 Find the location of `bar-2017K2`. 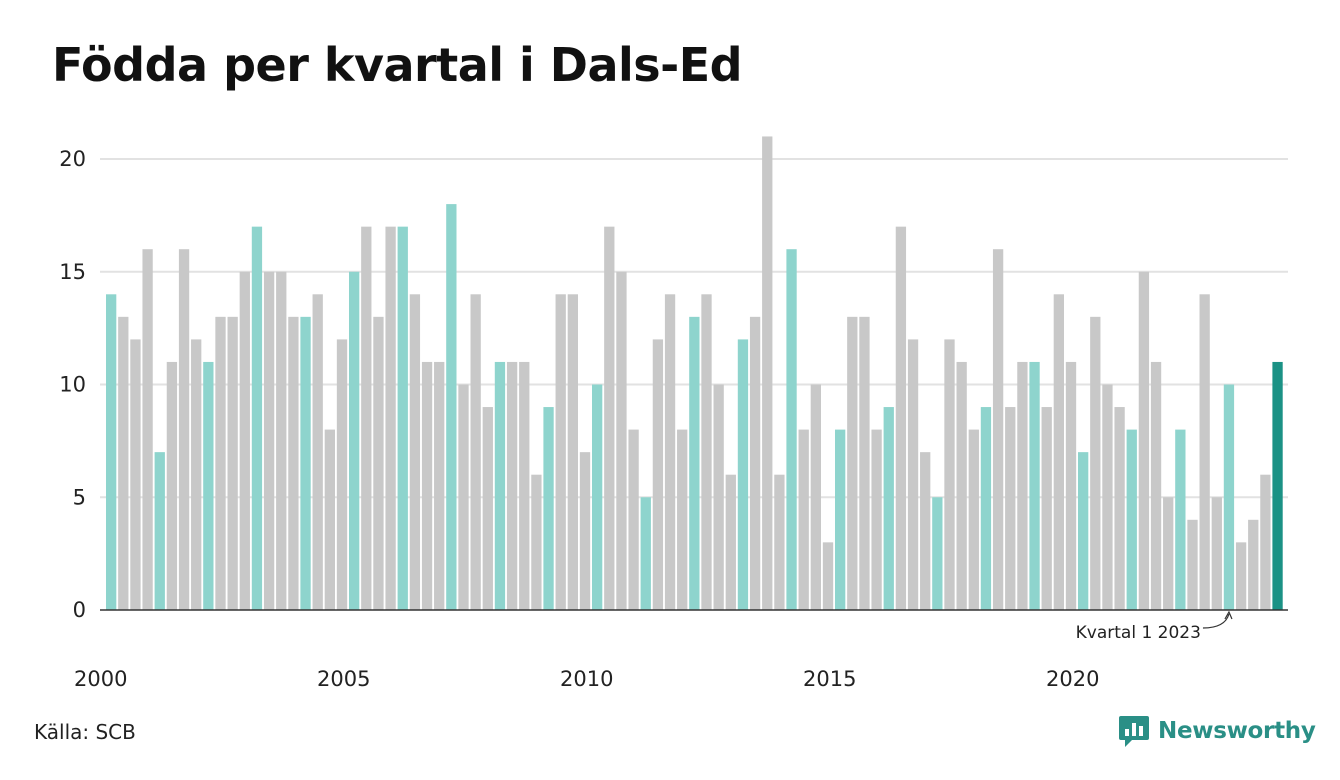

bar-2017K2 is located at coordinates (949, 474).